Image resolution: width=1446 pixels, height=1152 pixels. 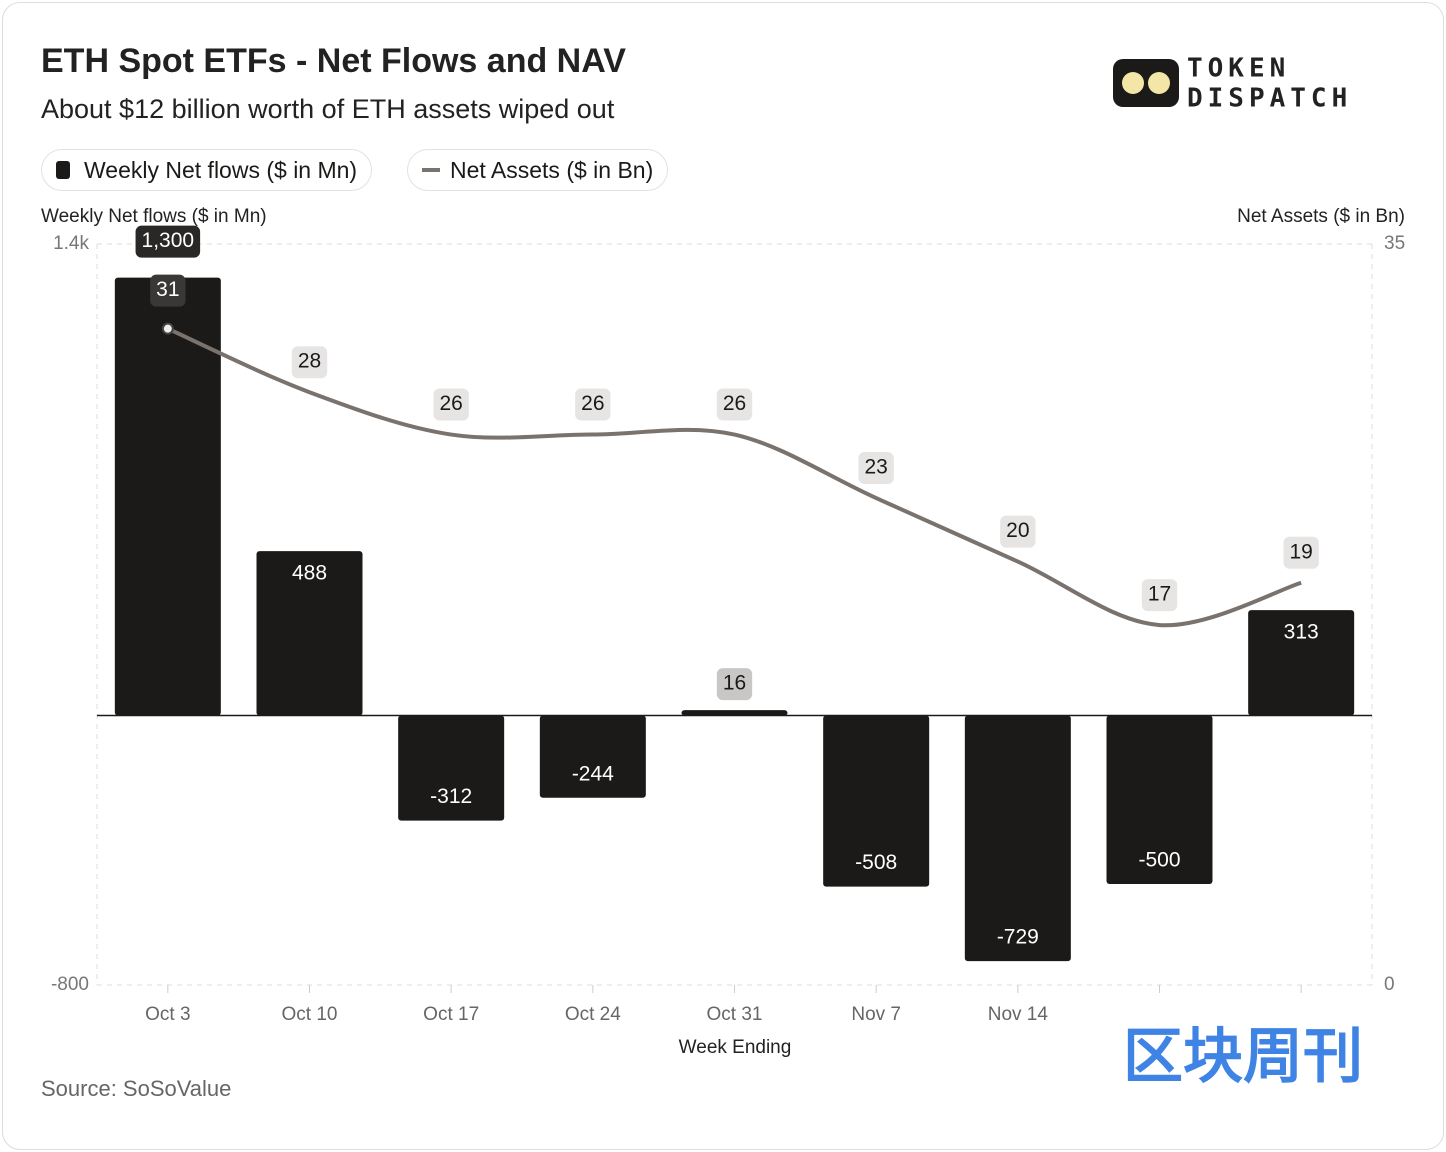 I want to click on data-label: 20, so click(x=1017, y=530).